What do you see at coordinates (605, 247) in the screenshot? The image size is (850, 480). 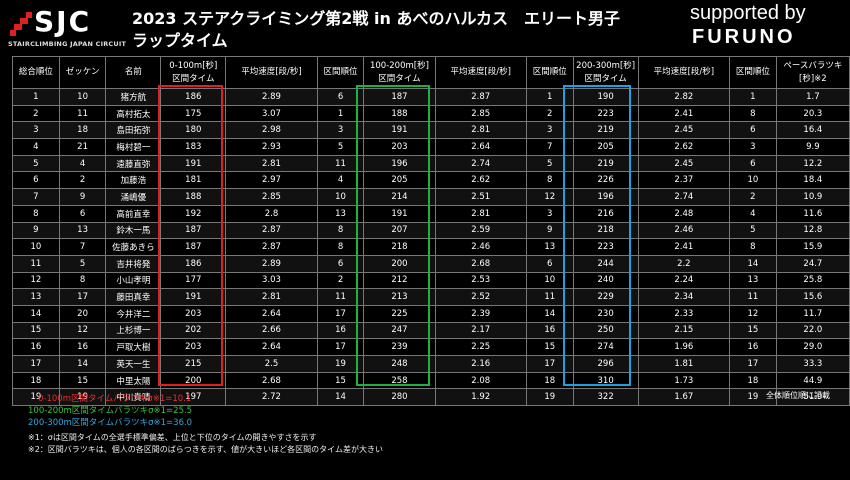 I see `table-cell: 223` at bounding box center [605, 247].